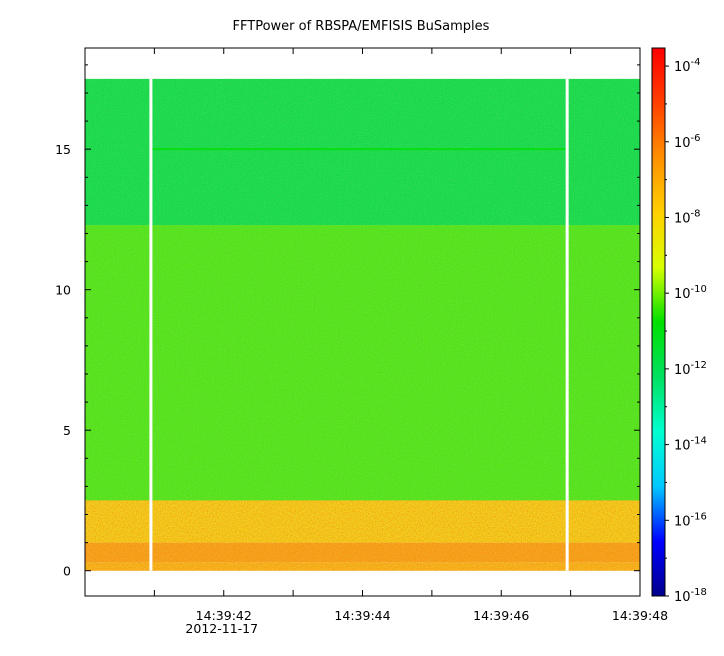  Describe the element at coordinates (221, 628) in the screenshot. I see `x-tick-sublabel-1: 2012-11-17` at that location.